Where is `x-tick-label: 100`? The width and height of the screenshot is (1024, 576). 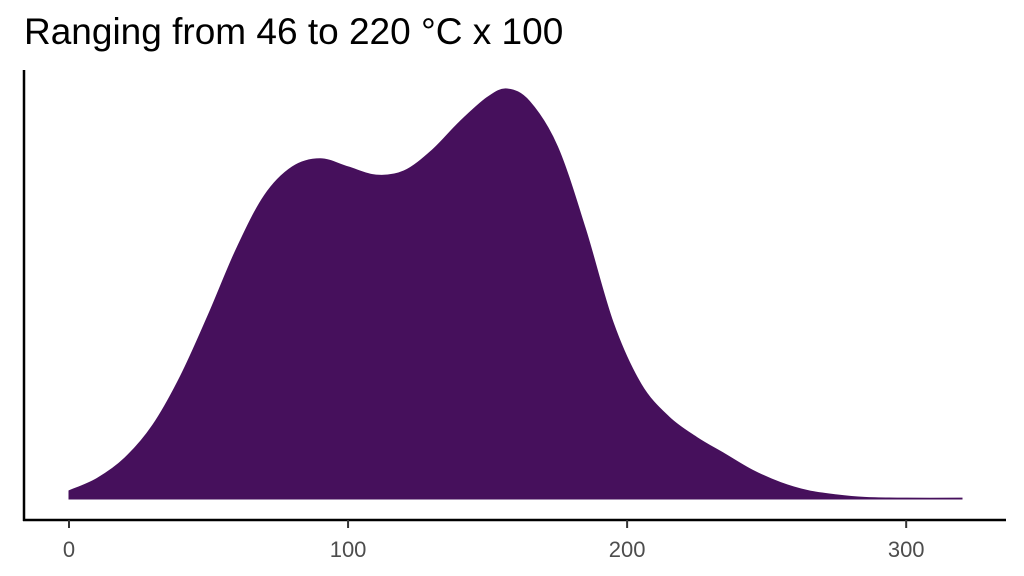 x-tick-label: 100 is located at coordinates (348, 549).